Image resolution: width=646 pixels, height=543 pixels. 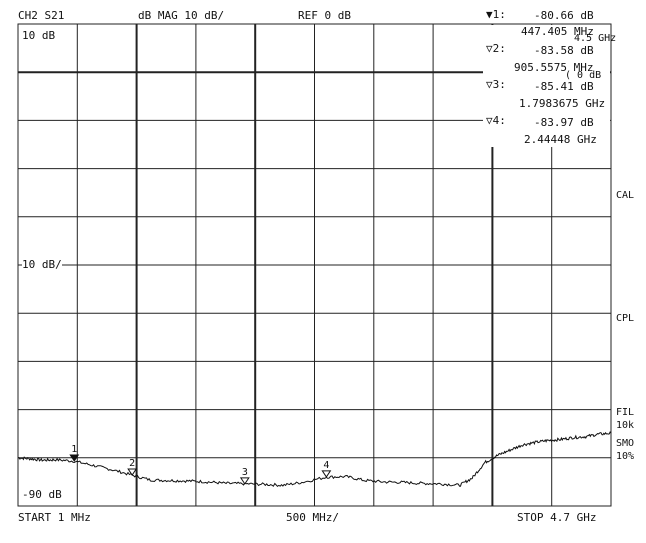 What do you see at coordinates (564, 50) in the screenshot?
I see `marker-2-value: -83.58 dB` at bounding box center [564, 50].